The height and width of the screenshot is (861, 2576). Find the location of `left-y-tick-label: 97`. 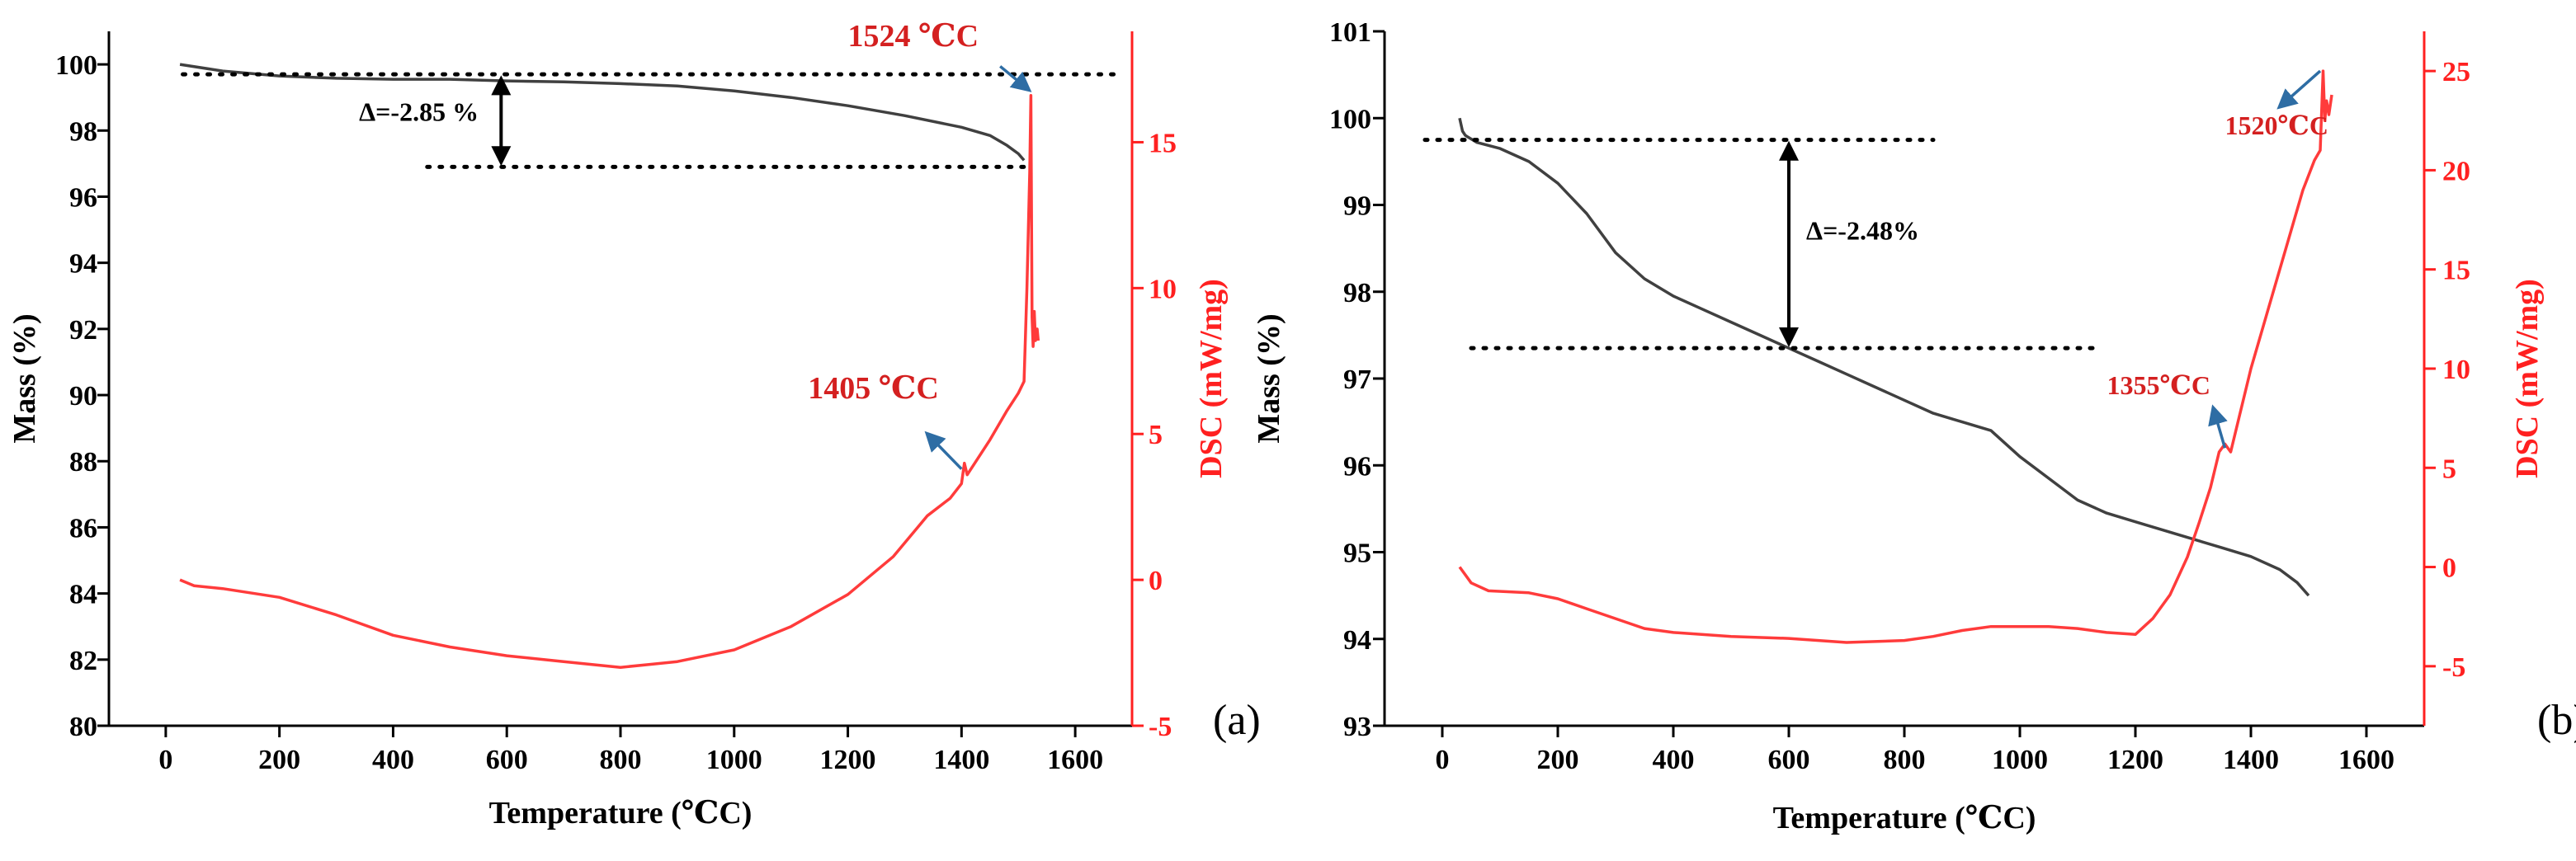

left-y-tick-label: 97 is located at coordinates (1357, 380).